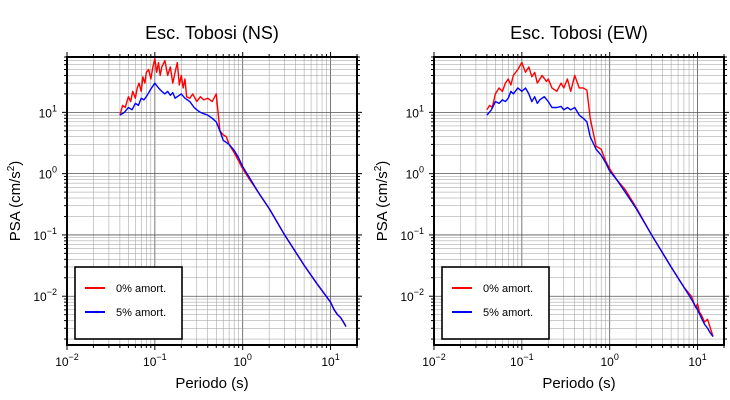  I want to click on chart-title: Esc. Tobosi (NS), so click(212, 33).